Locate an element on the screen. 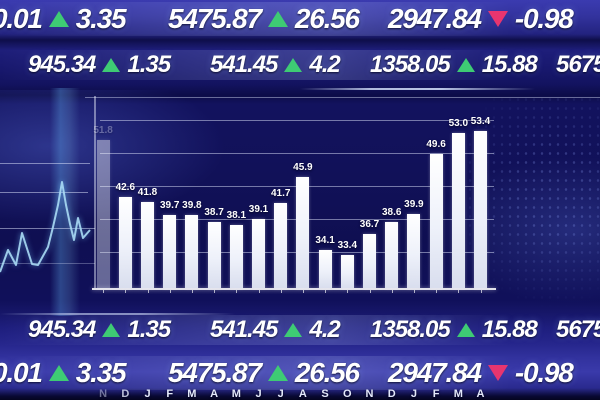  left-gridline is located at coordinates (45, 163).